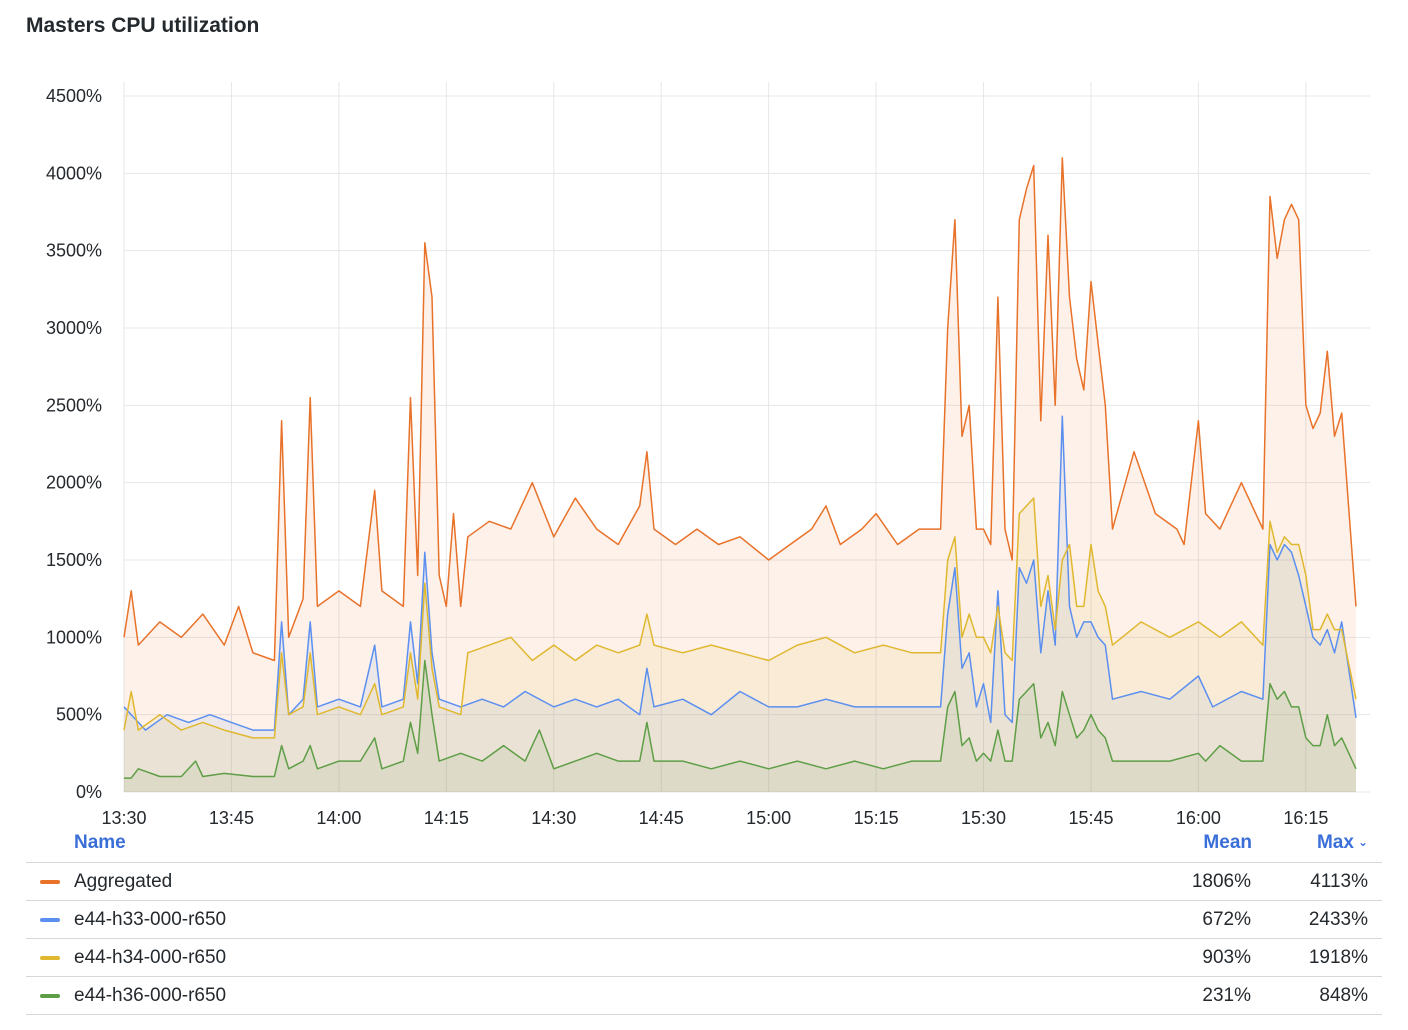  Describe the element at coordinates (74, 560) in the screenshot. I see `y-tick-label: 1500%` at that location.